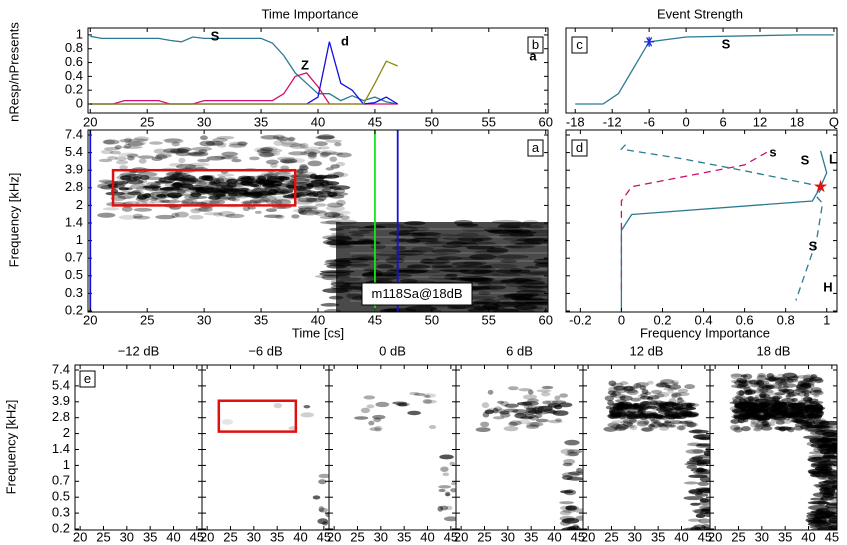 Image resolution: width=847 pixels, height=545 pixels. Describe the element at coordinates (87, 379) in the screenshot. I see `panel-label-box` at that location.